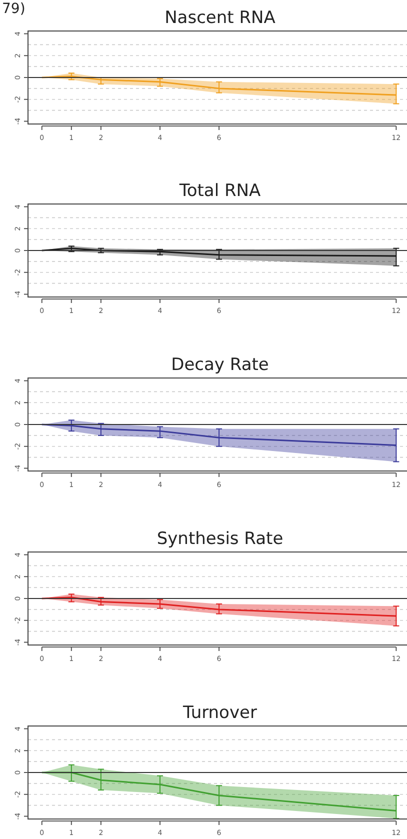 The image size is (407, 839). I want to click on chart-title: Decay Rate, so click(220, 365).